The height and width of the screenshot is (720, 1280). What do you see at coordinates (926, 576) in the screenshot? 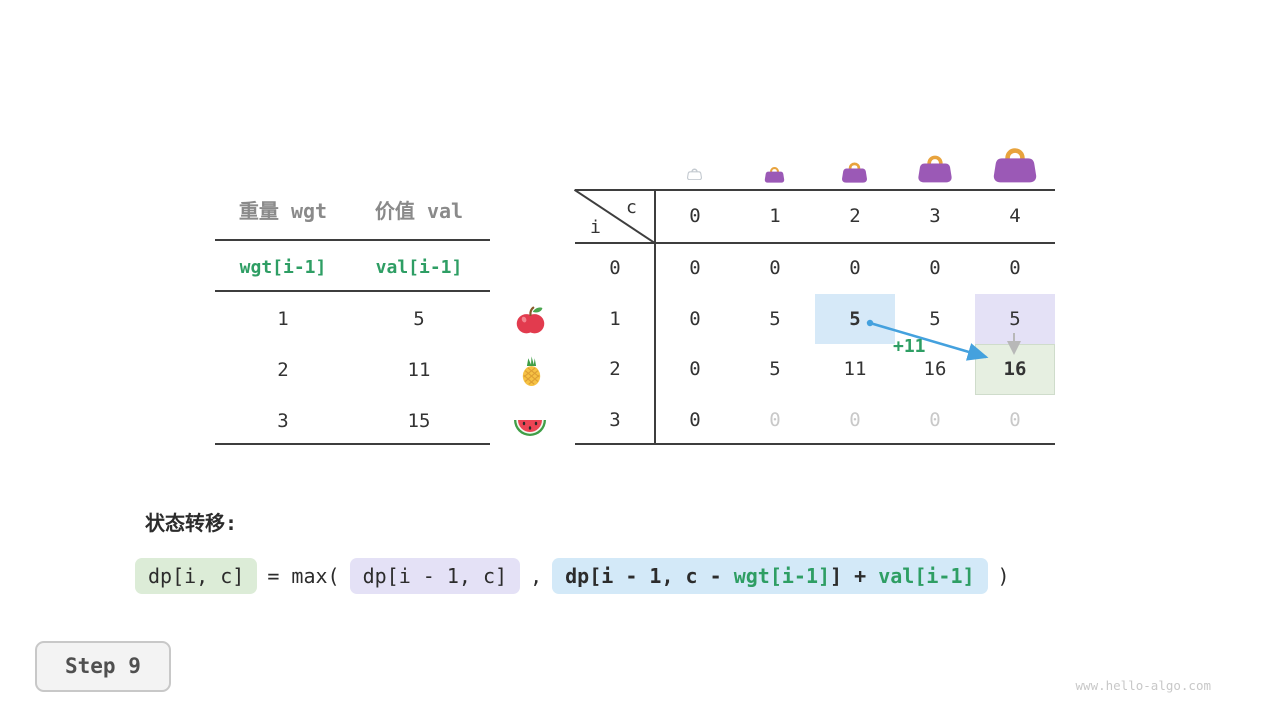
I see `arg2-val-term: val[i-1]` at bounding box center [926, 576].